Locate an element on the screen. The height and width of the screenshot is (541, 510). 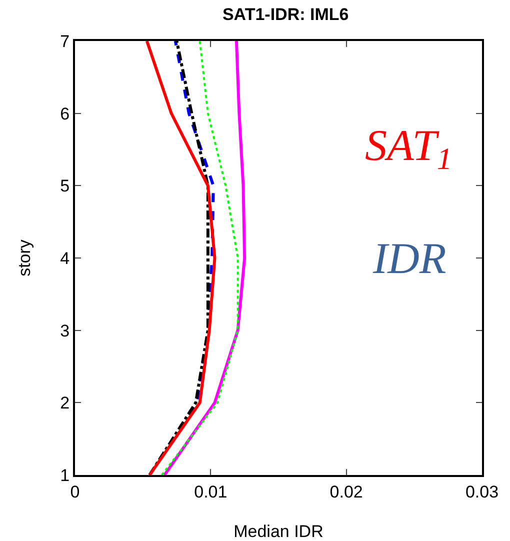
y-tick-label: 5 is located at coordinates (65, 186).